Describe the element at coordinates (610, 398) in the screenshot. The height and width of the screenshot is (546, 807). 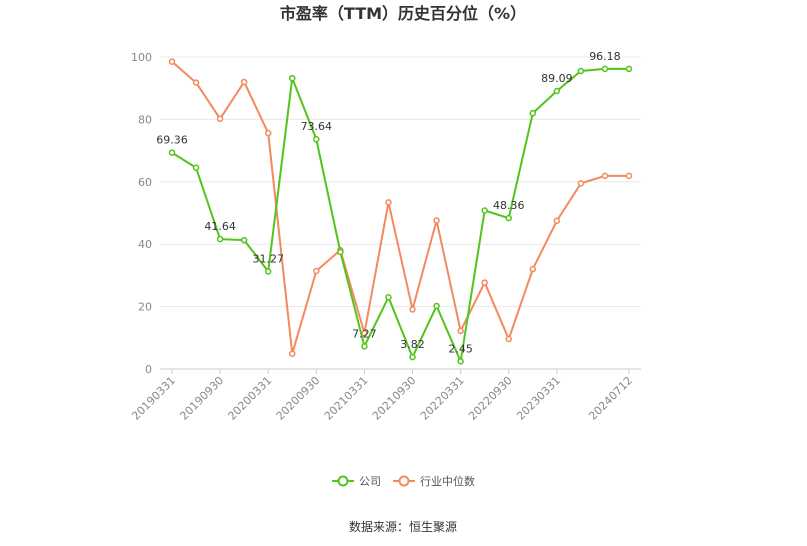
I see `x-tick-label: 20240712` at that location.